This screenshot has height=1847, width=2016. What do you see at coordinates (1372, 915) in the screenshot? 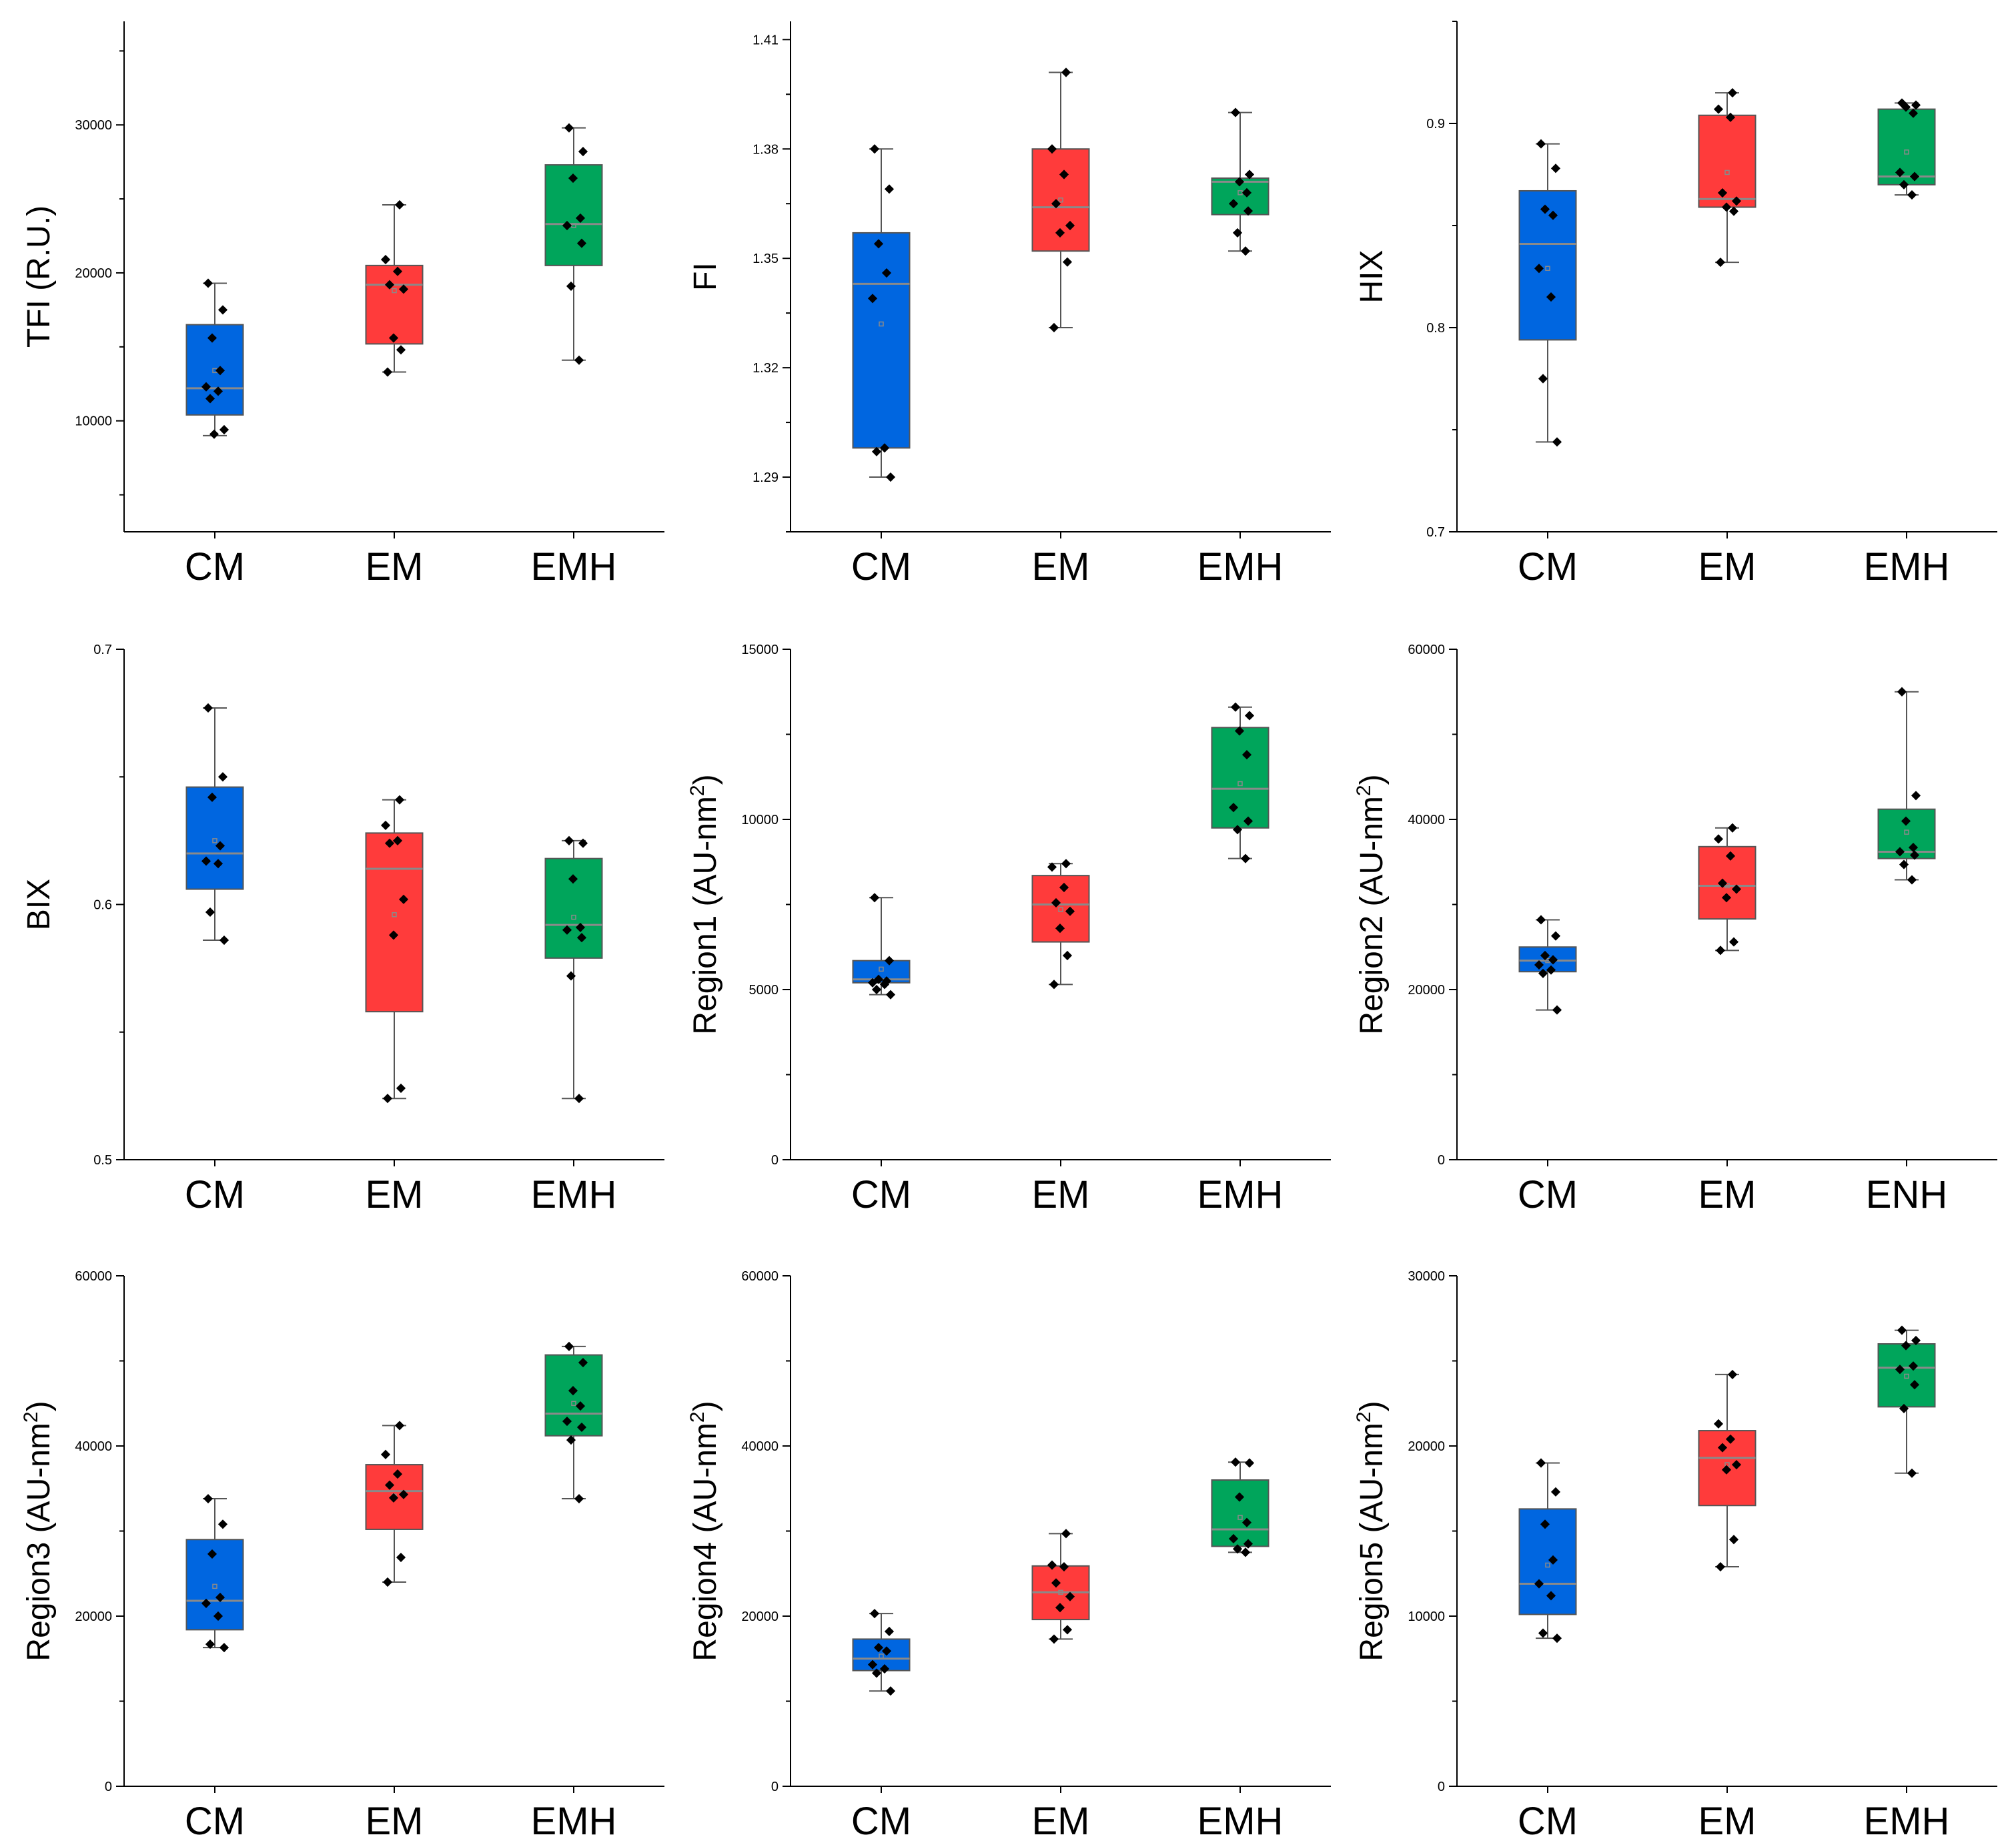
I see `y-axis-label-main: Region2 (AU-nm` at bounding box center [1372, 915].